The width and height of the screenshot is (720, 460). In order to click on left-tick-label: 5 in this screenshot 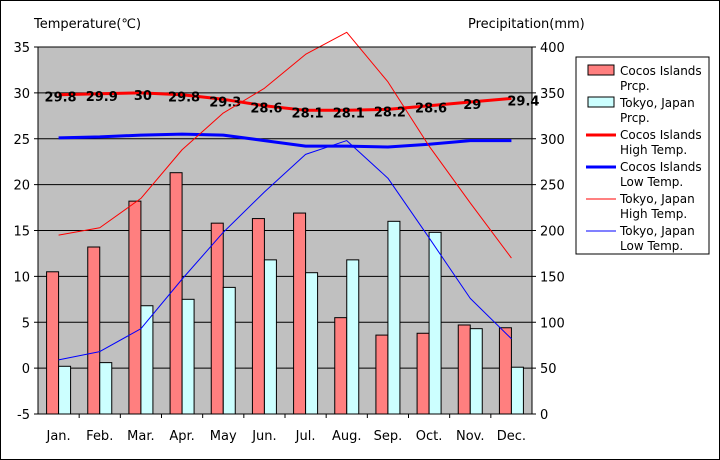, I will do `click(26, 323)`.